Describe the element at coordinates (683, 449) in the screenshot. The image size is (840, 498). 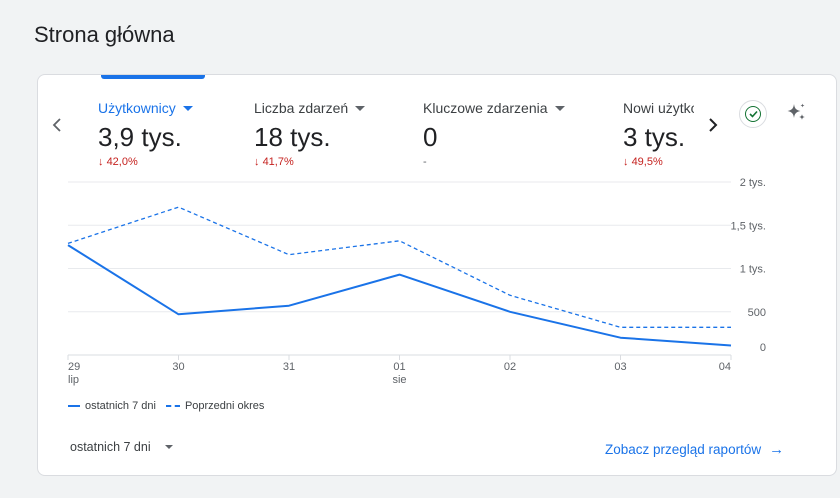
I see `view-reports-label: Zobacz przegląd raportów` at that location.